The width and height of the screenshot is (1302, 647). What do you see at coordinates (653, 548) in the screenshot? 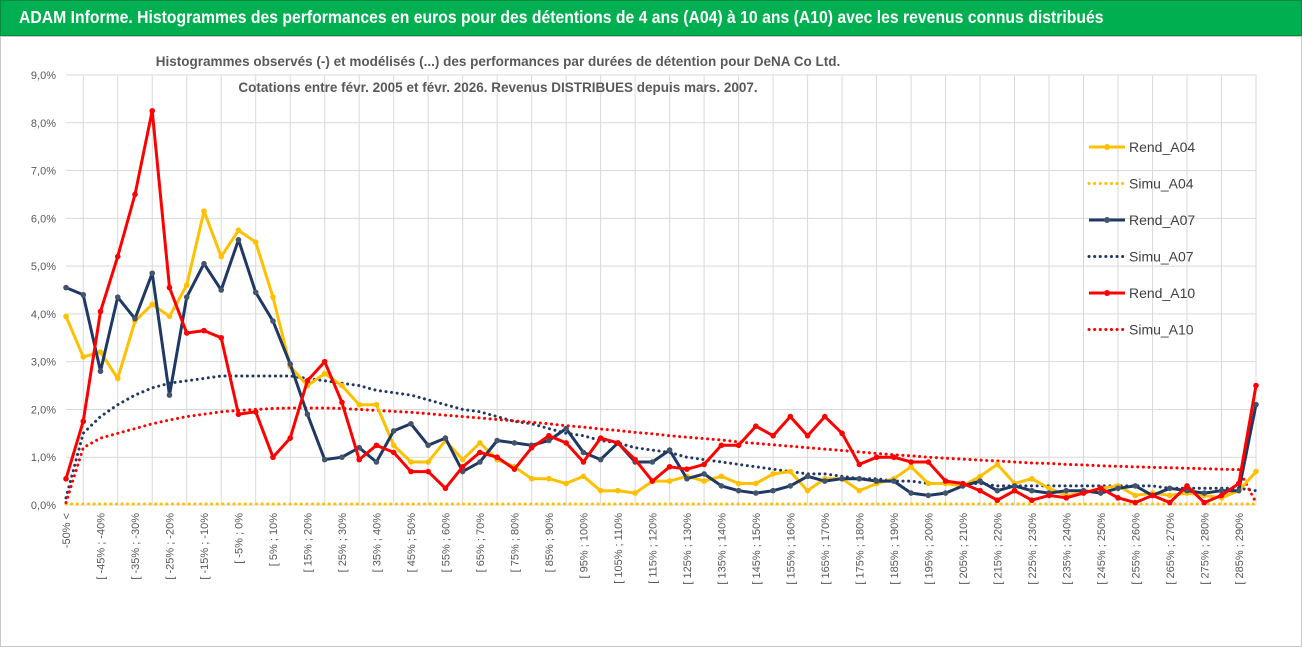
I see `x-tick-label: [ 115% ; 120%` at bounding box center [653, 548].